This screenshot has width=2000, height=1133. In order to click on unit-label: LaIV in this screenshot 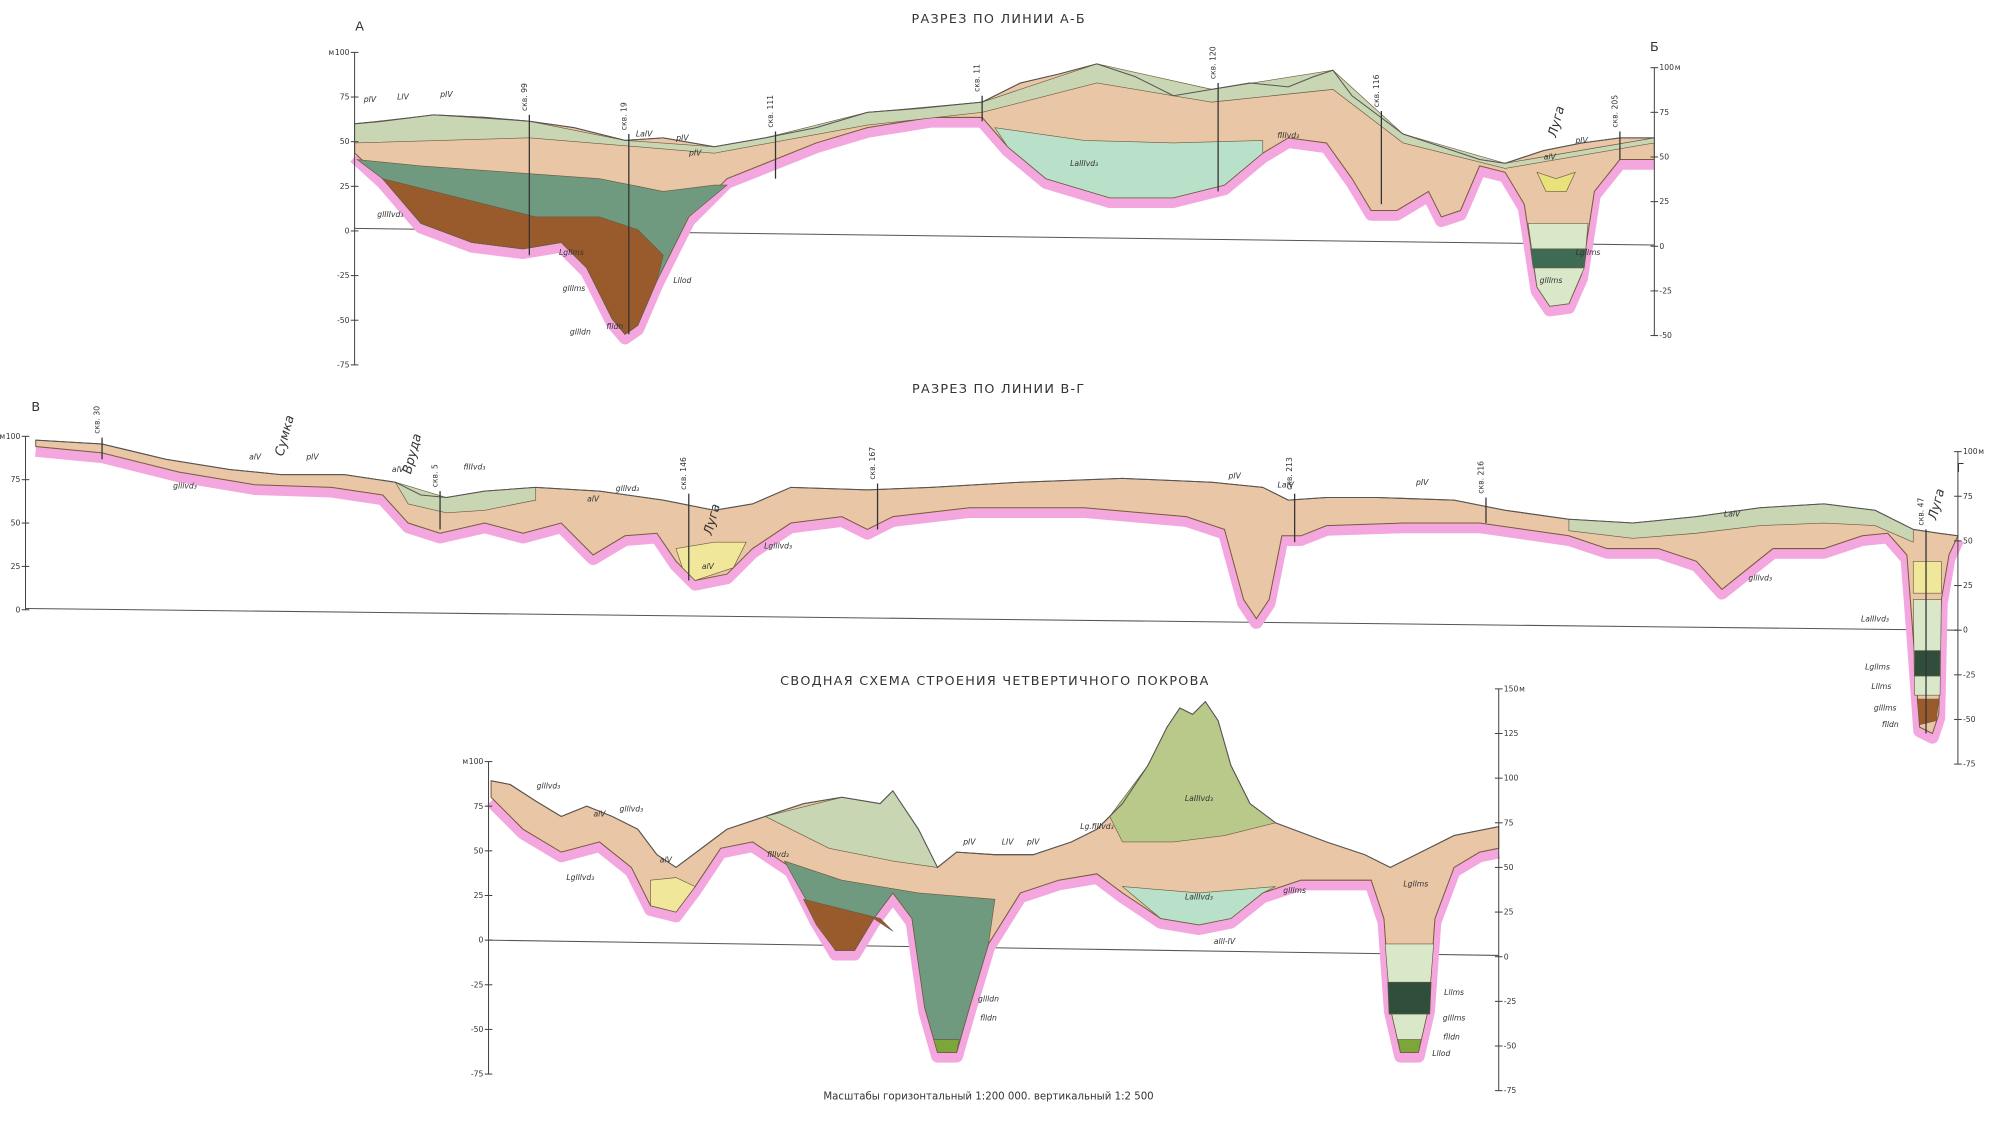, I will do `click(644, 134)`.